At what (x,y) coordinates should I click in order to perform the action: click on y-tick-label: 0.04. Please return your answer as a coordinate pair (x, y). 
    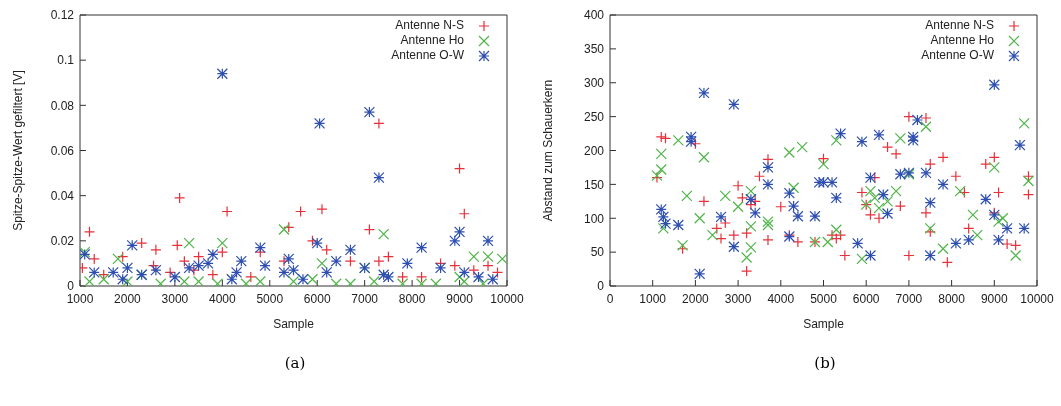
    Looking at the image, I should click on (62, 195).